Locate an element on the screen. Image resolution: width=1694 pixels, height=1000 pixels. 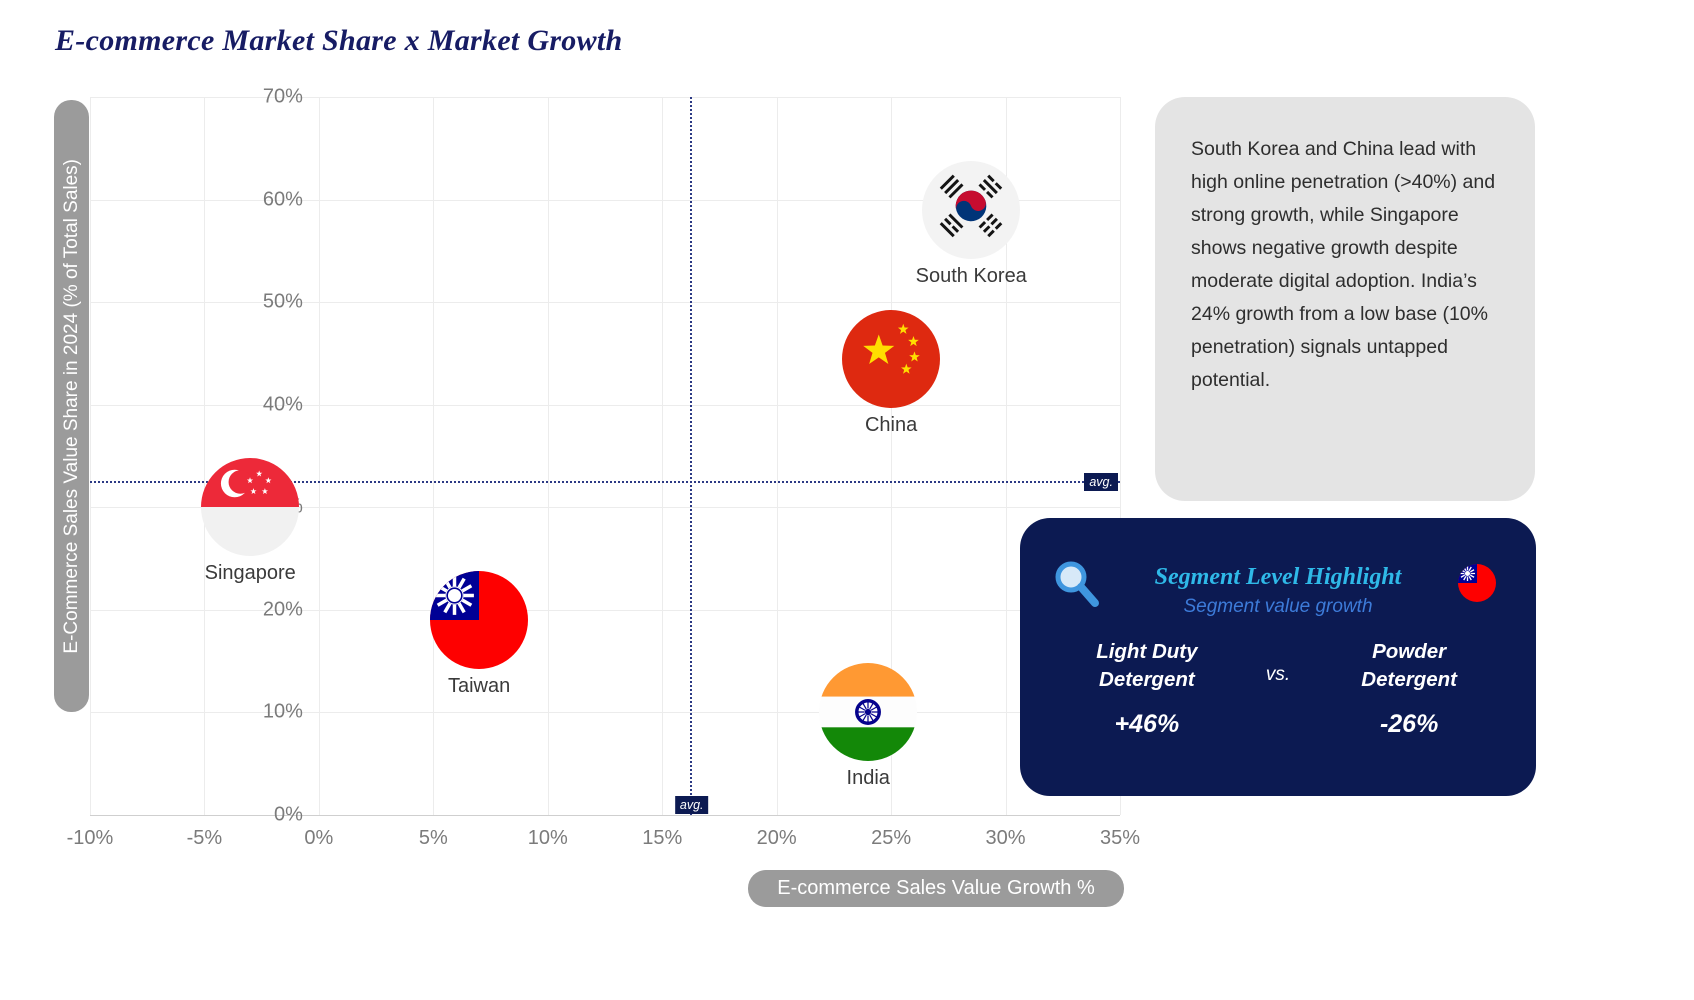
average-line-vertical: avg. is located at coordinates (691, 456).